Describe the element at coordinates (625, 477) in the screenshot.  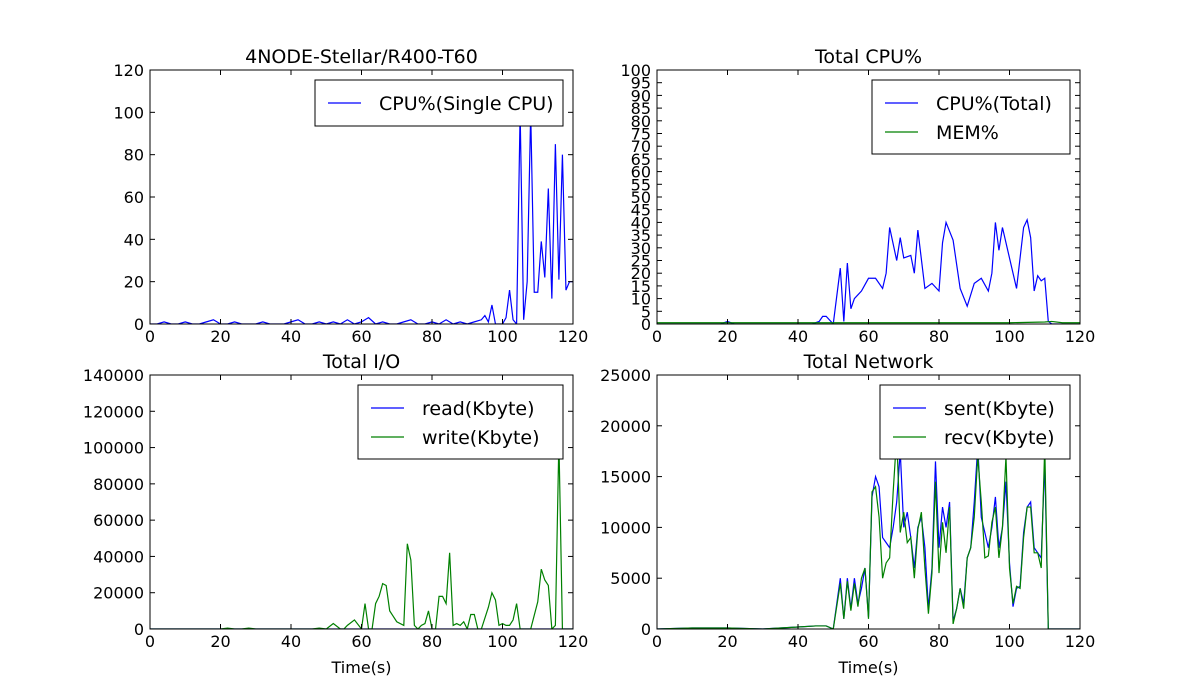
I see `y-tick-label: 15000` at that location.